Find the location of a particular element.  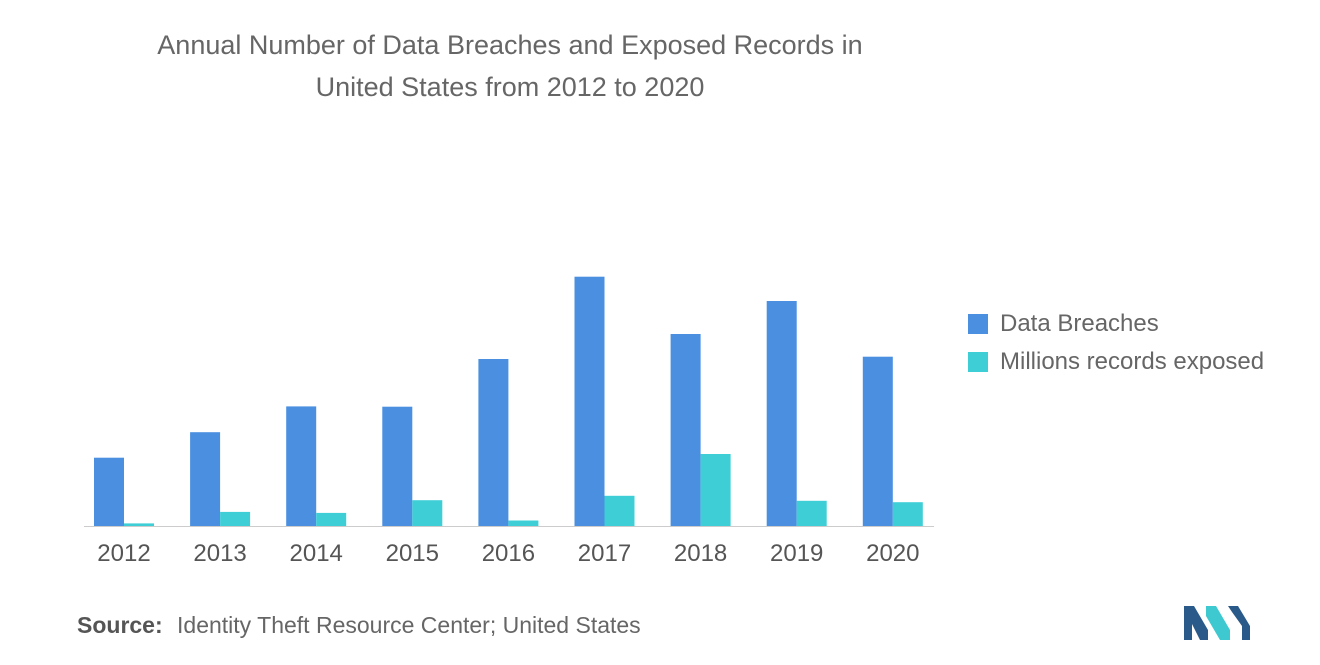

legend-item-data-breaches: Data Breaches is located at coordinates (1116, 324).